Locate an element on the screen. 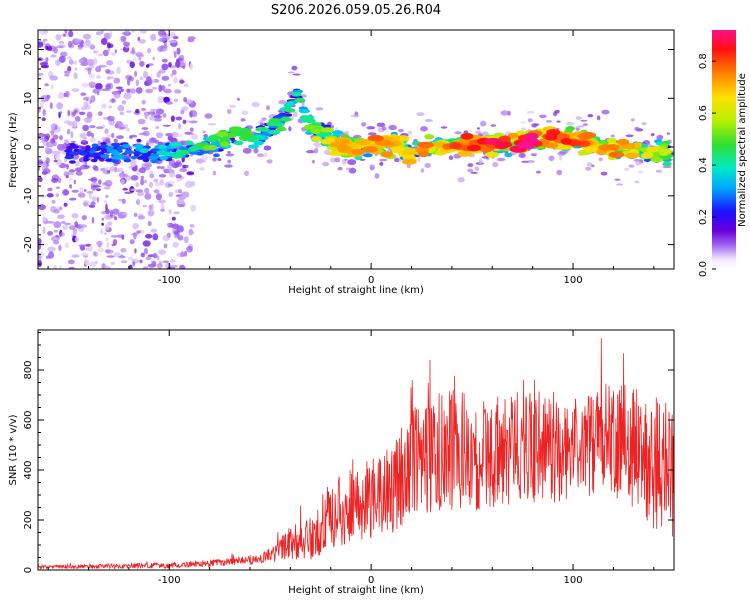  snr-ytick-label: 600 is located at coordinates (28, 419).